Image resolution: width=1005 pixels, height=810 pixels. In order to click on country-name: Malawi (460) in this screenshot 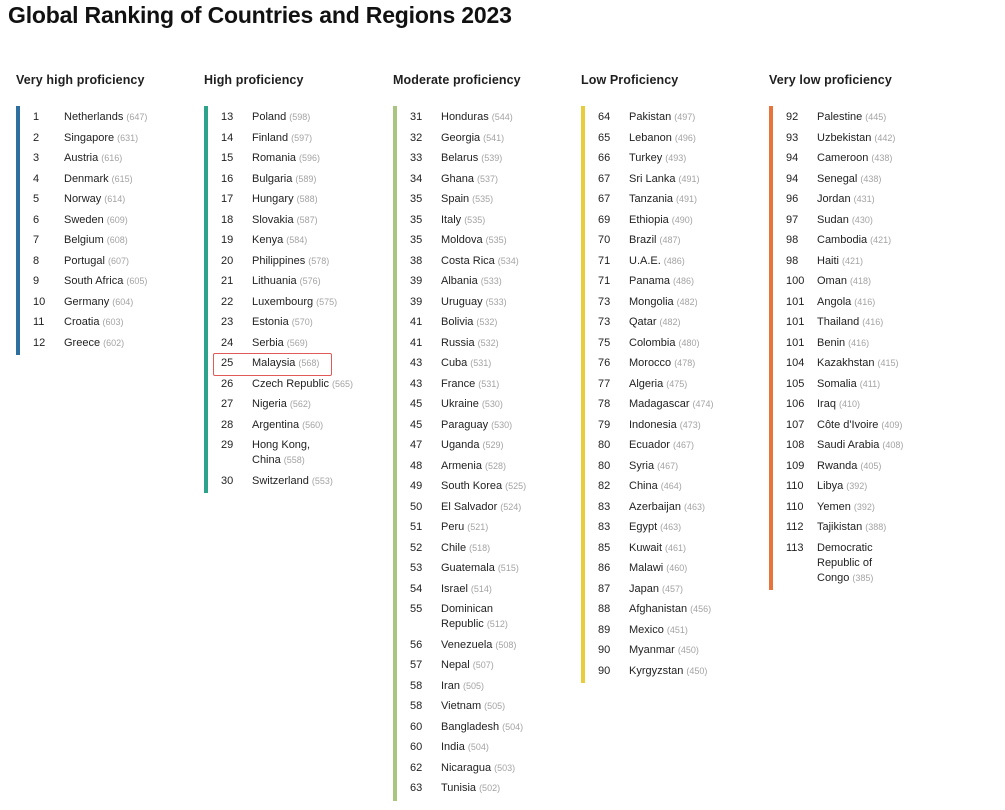, I will do `click(658, 568)`.